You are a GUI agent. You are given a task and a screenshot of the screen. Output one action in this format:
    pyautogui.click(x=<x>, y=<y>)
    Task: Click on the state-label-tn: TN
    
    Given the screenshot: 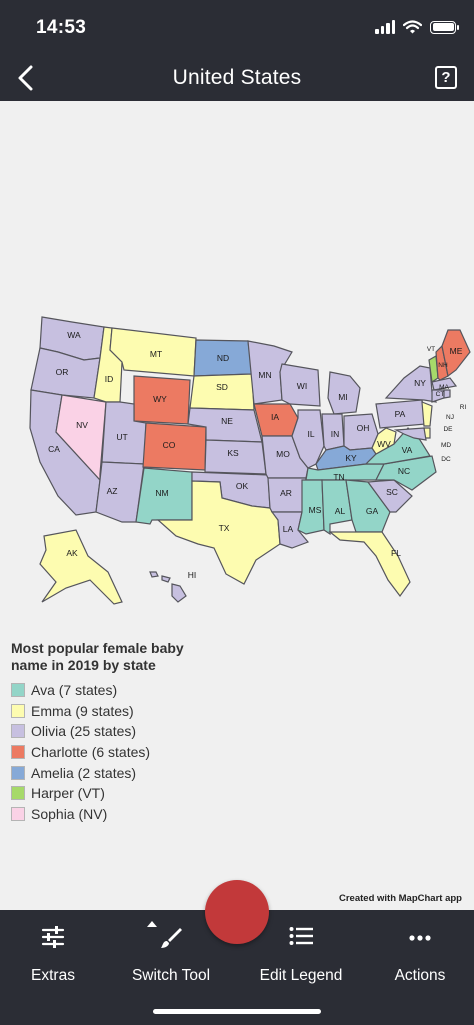 What is the action you would take?
    pyautogui.click(x=338, y=477)
    